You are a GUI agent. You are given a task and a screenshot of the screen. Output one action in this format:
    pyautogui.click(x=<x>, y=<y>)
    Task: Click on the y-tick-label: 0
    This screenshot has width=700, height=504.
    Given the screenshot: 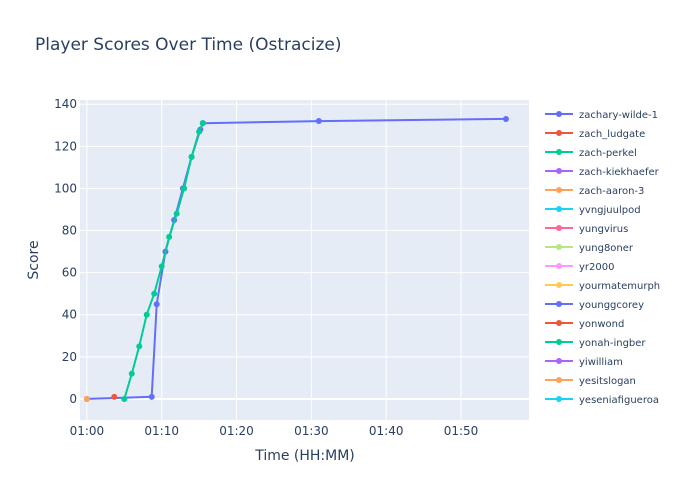 What is the action you would take?
    pyautogui.click(x=73, y=399)
    